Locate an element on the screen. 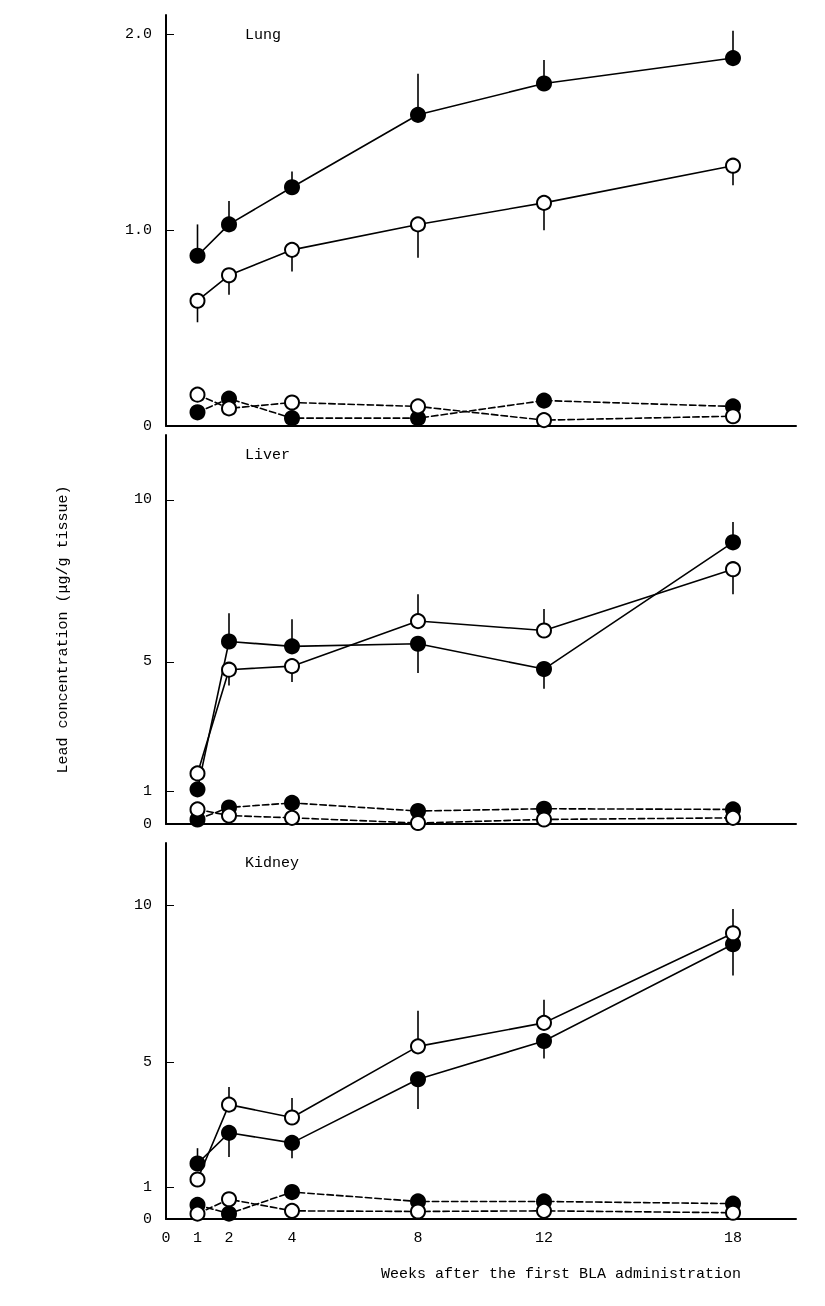 The image size is (825, 1306). text: Lung is located at coordinates (263, 35).